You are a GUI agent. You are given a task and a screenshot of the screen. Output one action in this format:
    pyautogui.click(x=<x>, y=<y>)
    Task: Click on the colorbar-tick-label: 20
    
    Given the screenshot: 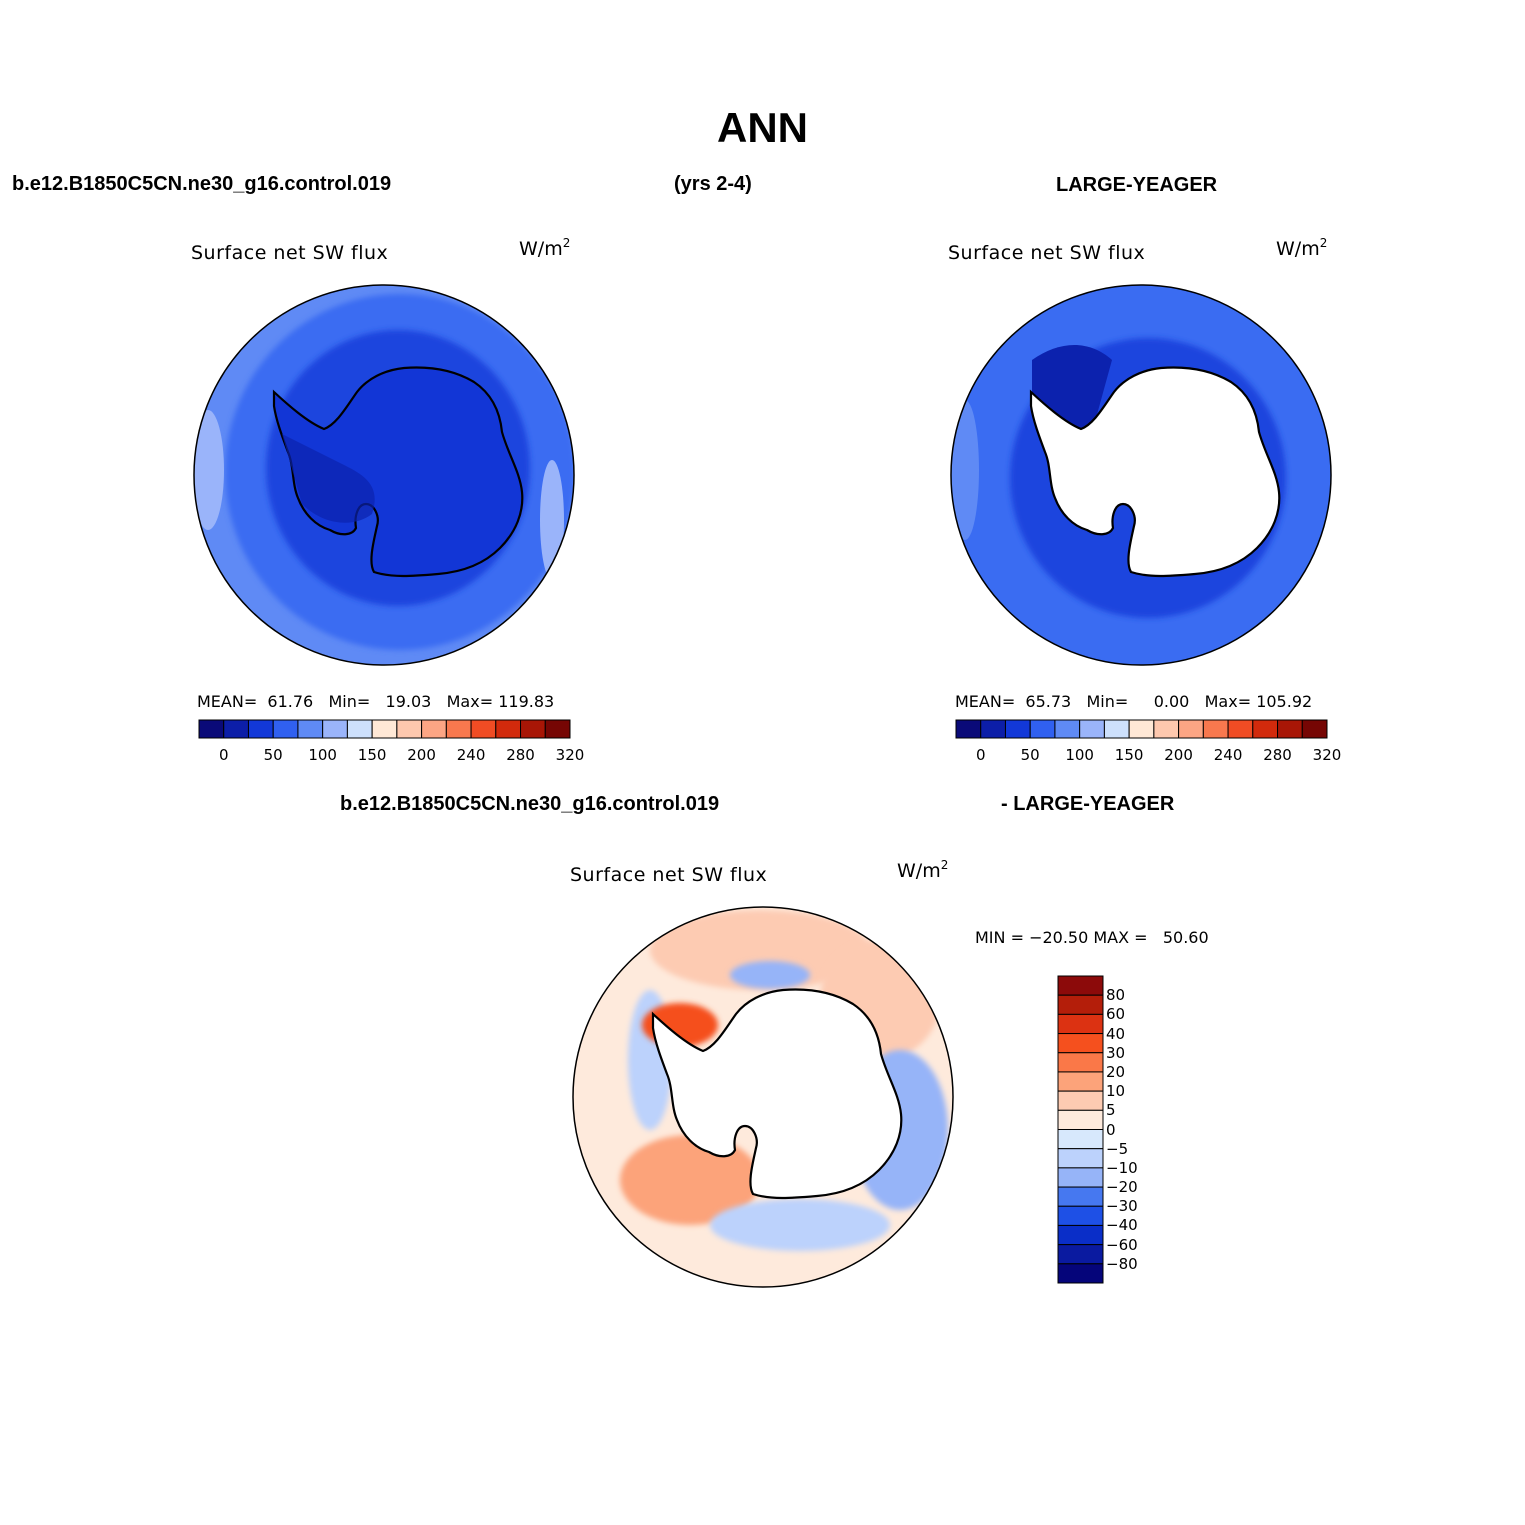 What is the action you would take?
    pyautogui.click(x=1116, y=1071)
    